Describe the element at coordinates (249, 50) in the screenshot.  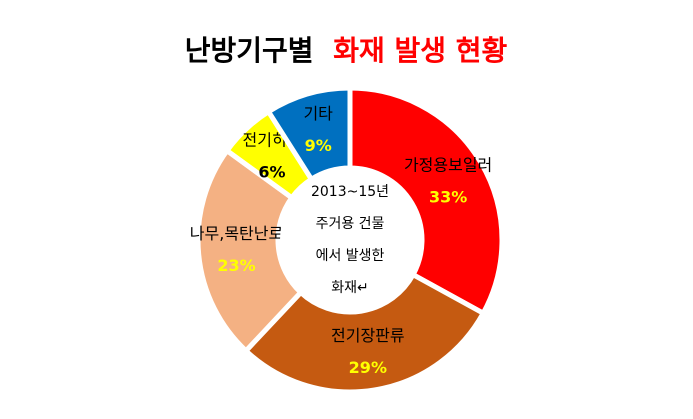
I see `title-part: 난방기구별` at that location.